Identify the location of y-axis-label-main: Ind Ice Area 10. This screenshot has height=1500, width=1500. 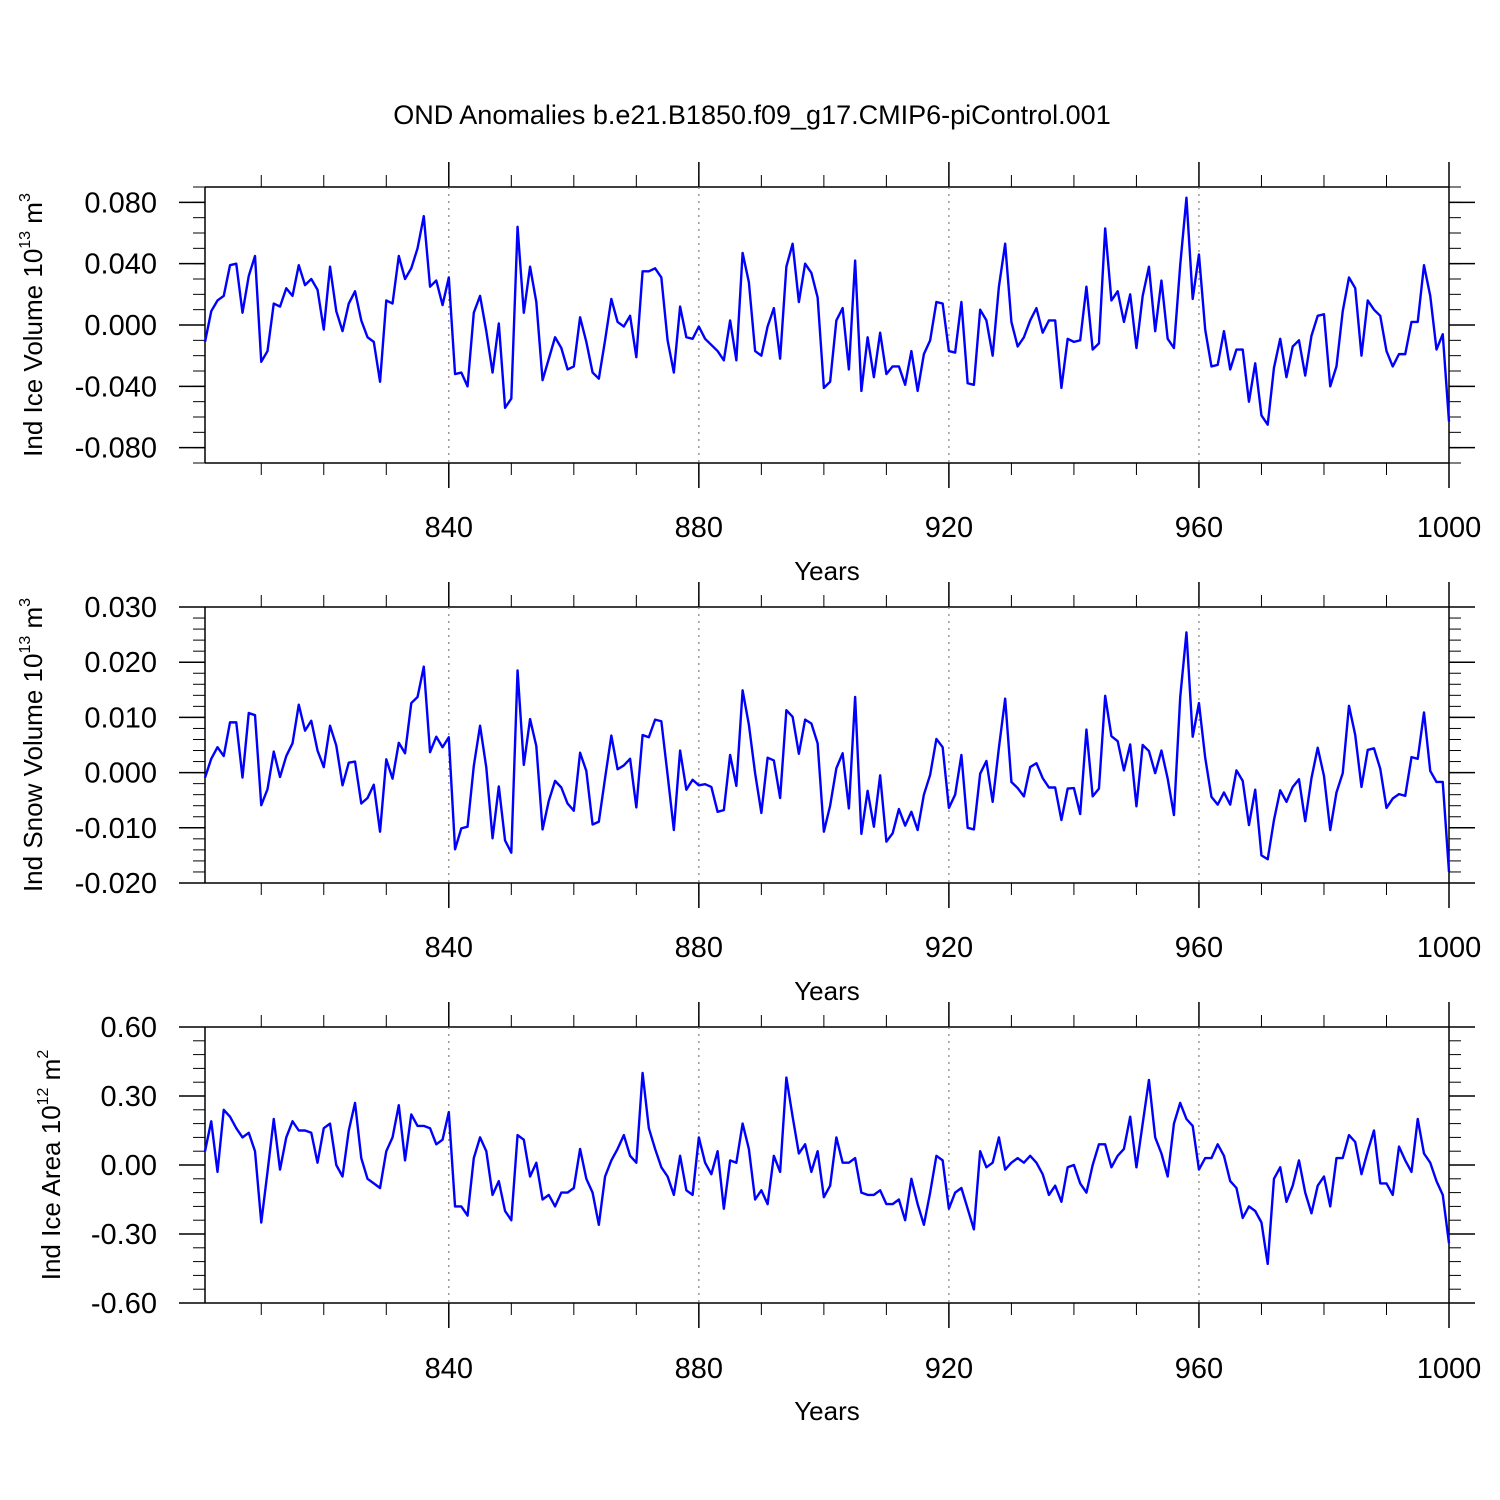
(51, 1192).